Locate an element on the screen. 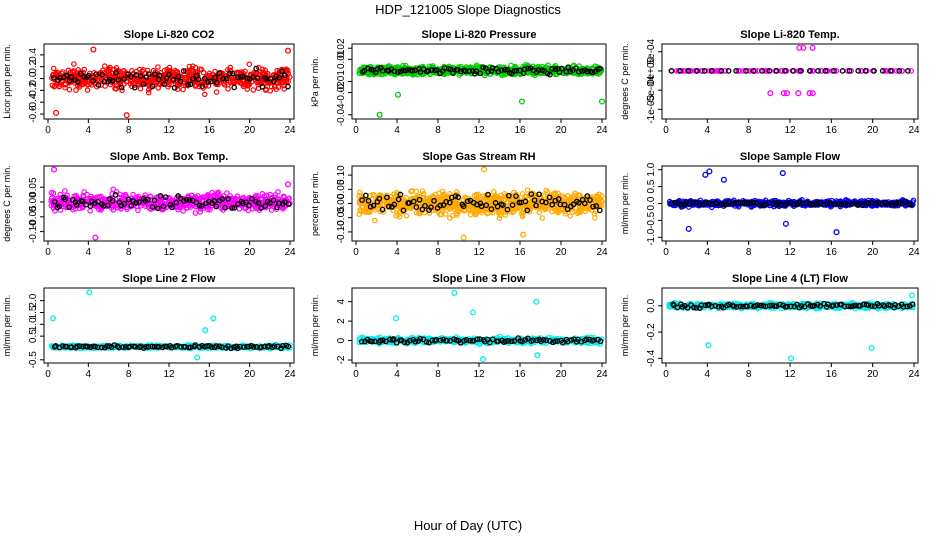 The width and height of the screenshot is (936, 540). panel-title: Slope Li-820 CO2 is located at coordinates (169, 35).